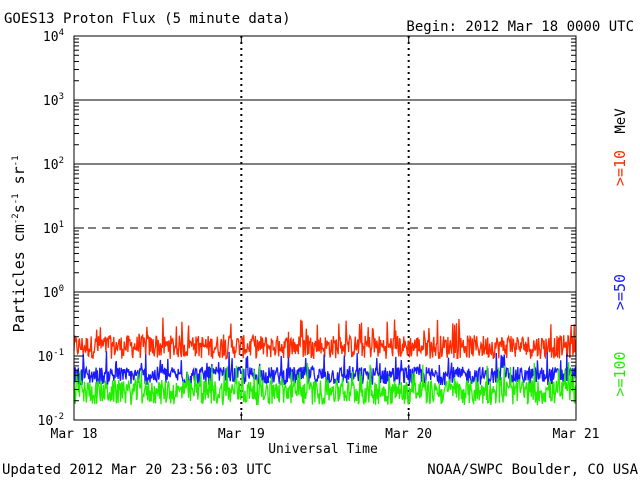 The height and width of the screenshot is (480, 640). What do you see at coordinates (53, 228) in the screenshot?
I see `y-tick-label: 10¹` at bounding box center [53, 228].